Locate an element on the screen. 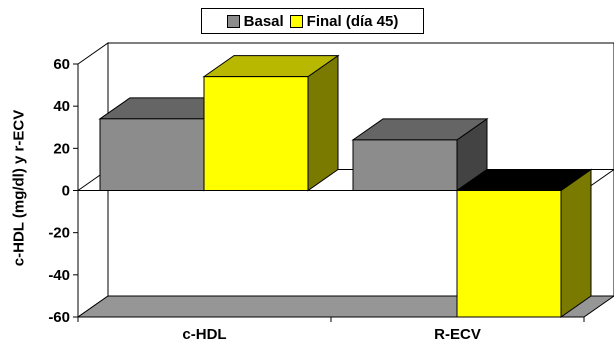 The height and width of the screenshot is (349, 614). y-tick-label: -40 is located at coordinates (59, 275).